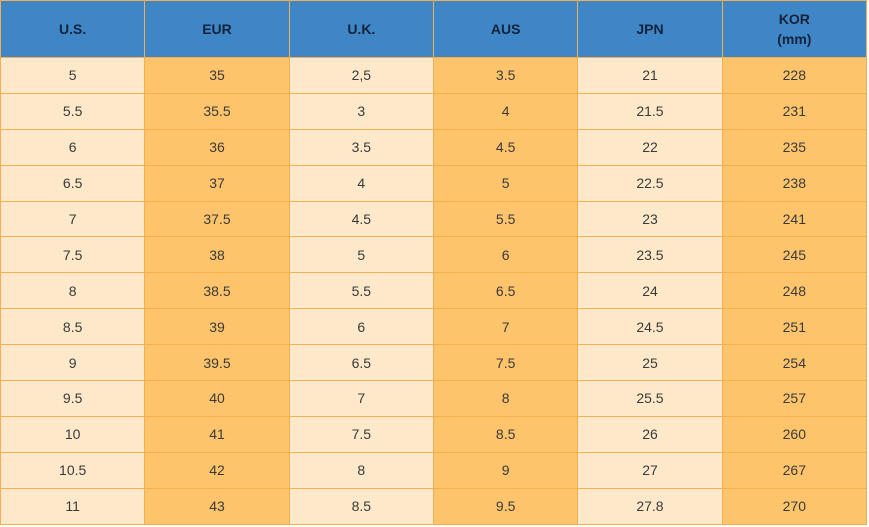 This screenshot has width=869, height=527. Describe the element at coordinates (217, 434) in the screenshot. I see `table-cell: 41` at that location.